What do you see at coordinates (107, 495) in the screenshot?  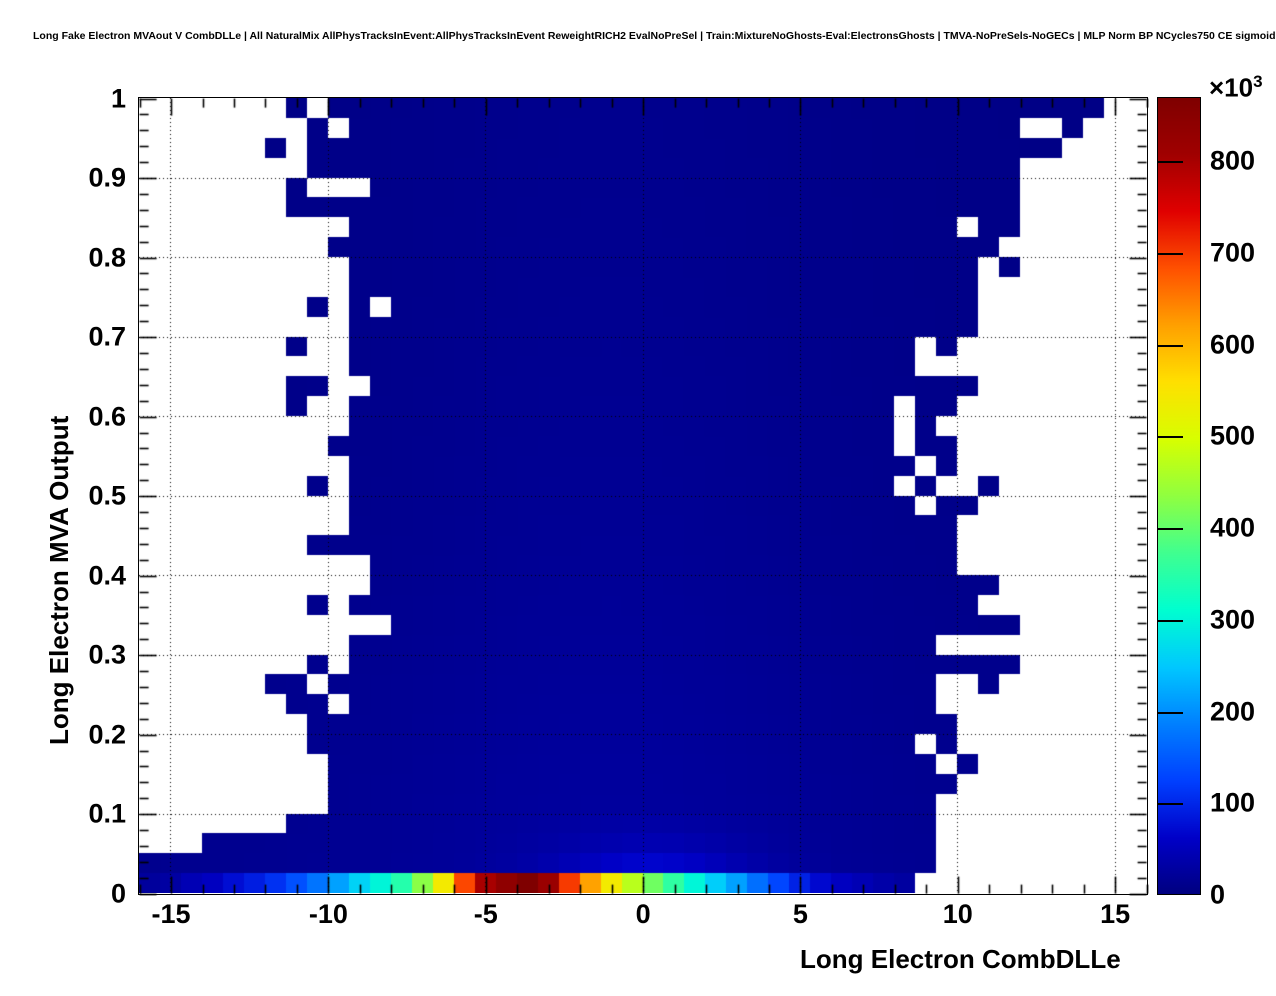 I see `y-axis-tick-label: 0.5` at bounding box center [107, 495].